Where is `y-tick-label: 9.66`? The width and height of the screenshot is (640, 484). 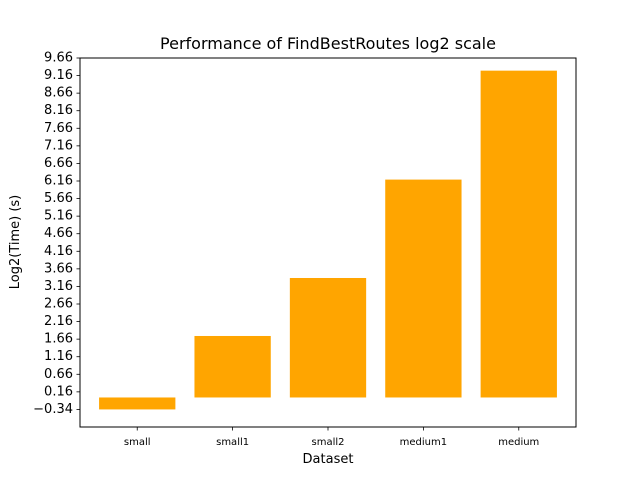 y-tick-label: 9.66 is located at coordinates (58, 58).